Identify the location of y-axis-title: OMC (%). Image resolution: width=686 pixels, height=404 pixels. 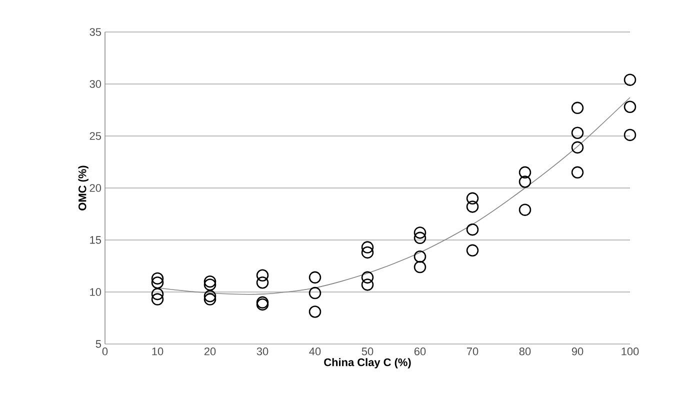
(83, 188).